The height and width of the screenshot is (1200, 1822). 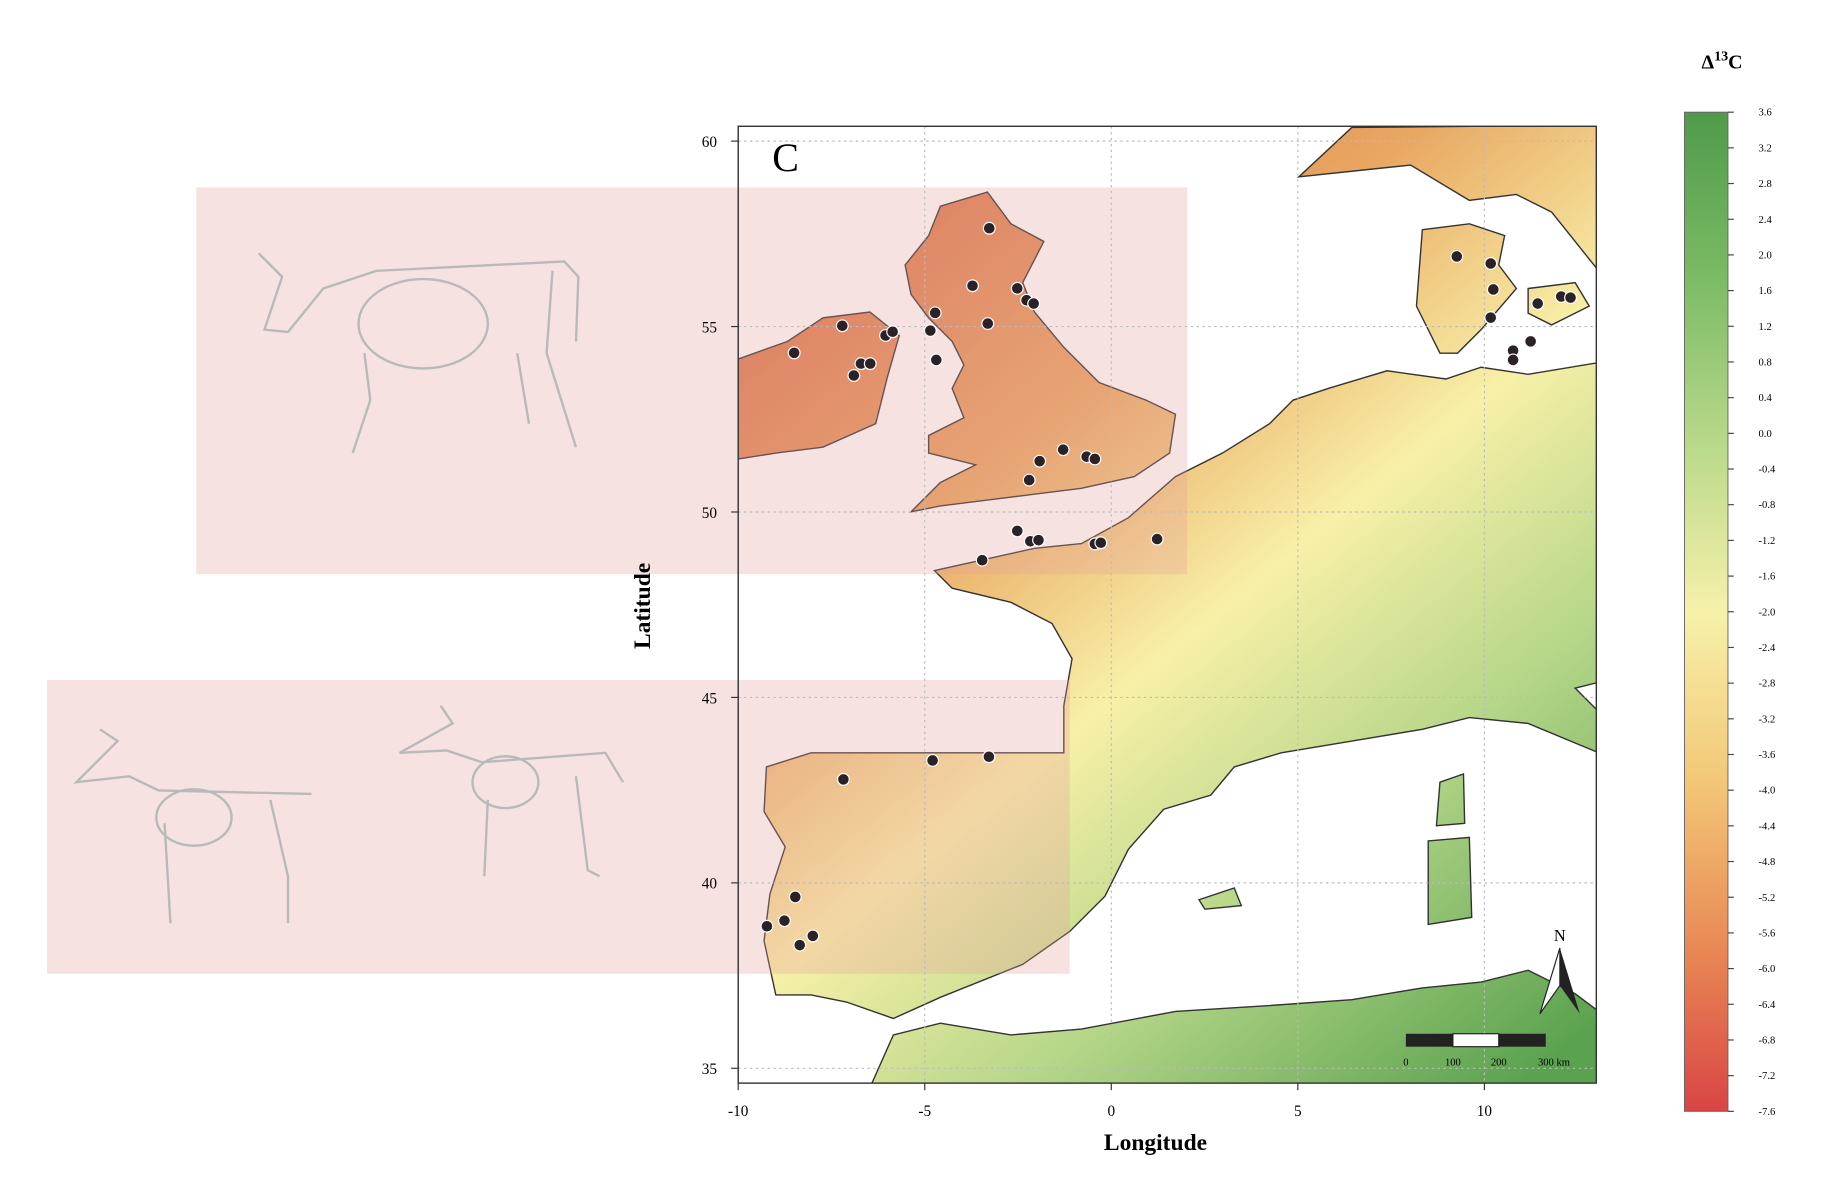 I want to click on north-arrow: N, so click(x=1559, y=970).